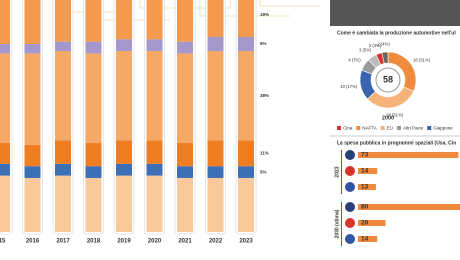  What do you see at coordinates (365, 207) in the screenshot?
I see `value-label: 80` at bounding box center [365, 207].